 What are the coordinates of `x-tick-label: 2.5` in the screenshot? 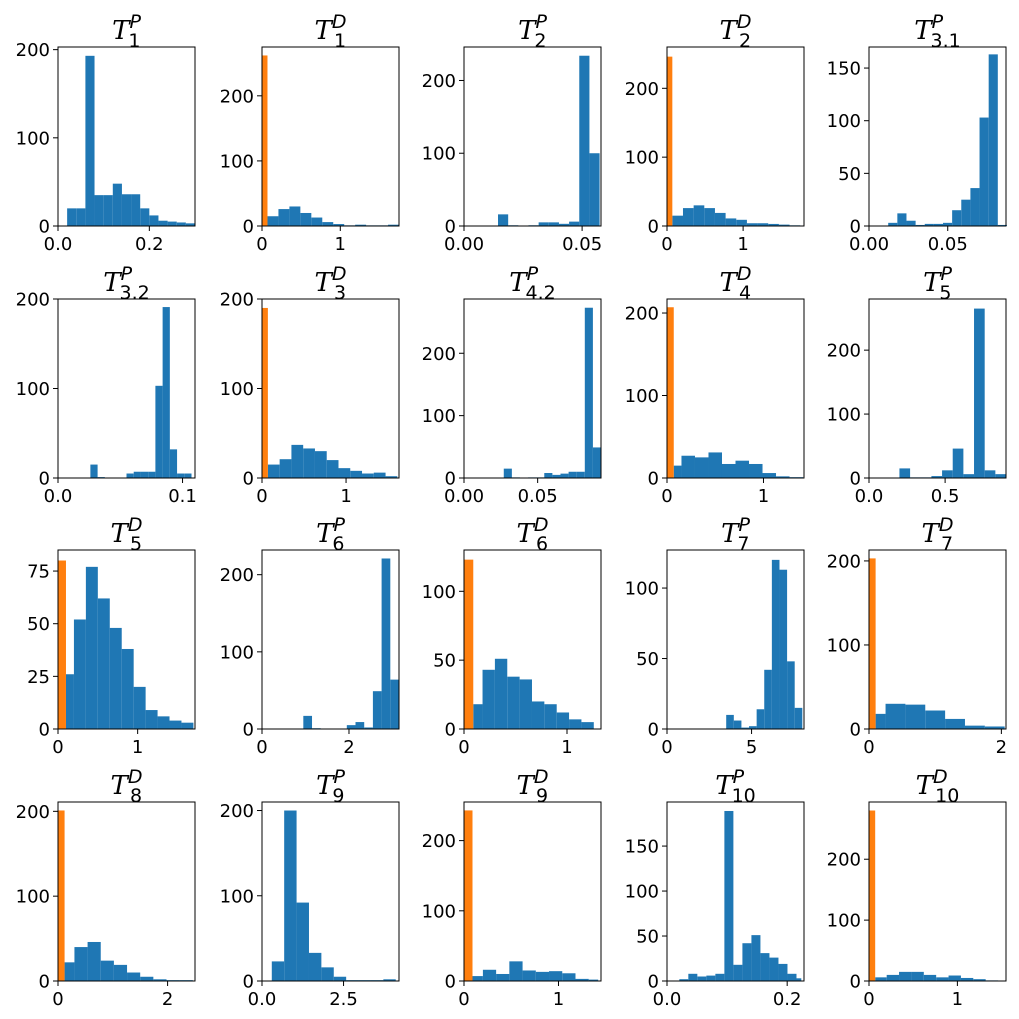 It's located at (343, 999).